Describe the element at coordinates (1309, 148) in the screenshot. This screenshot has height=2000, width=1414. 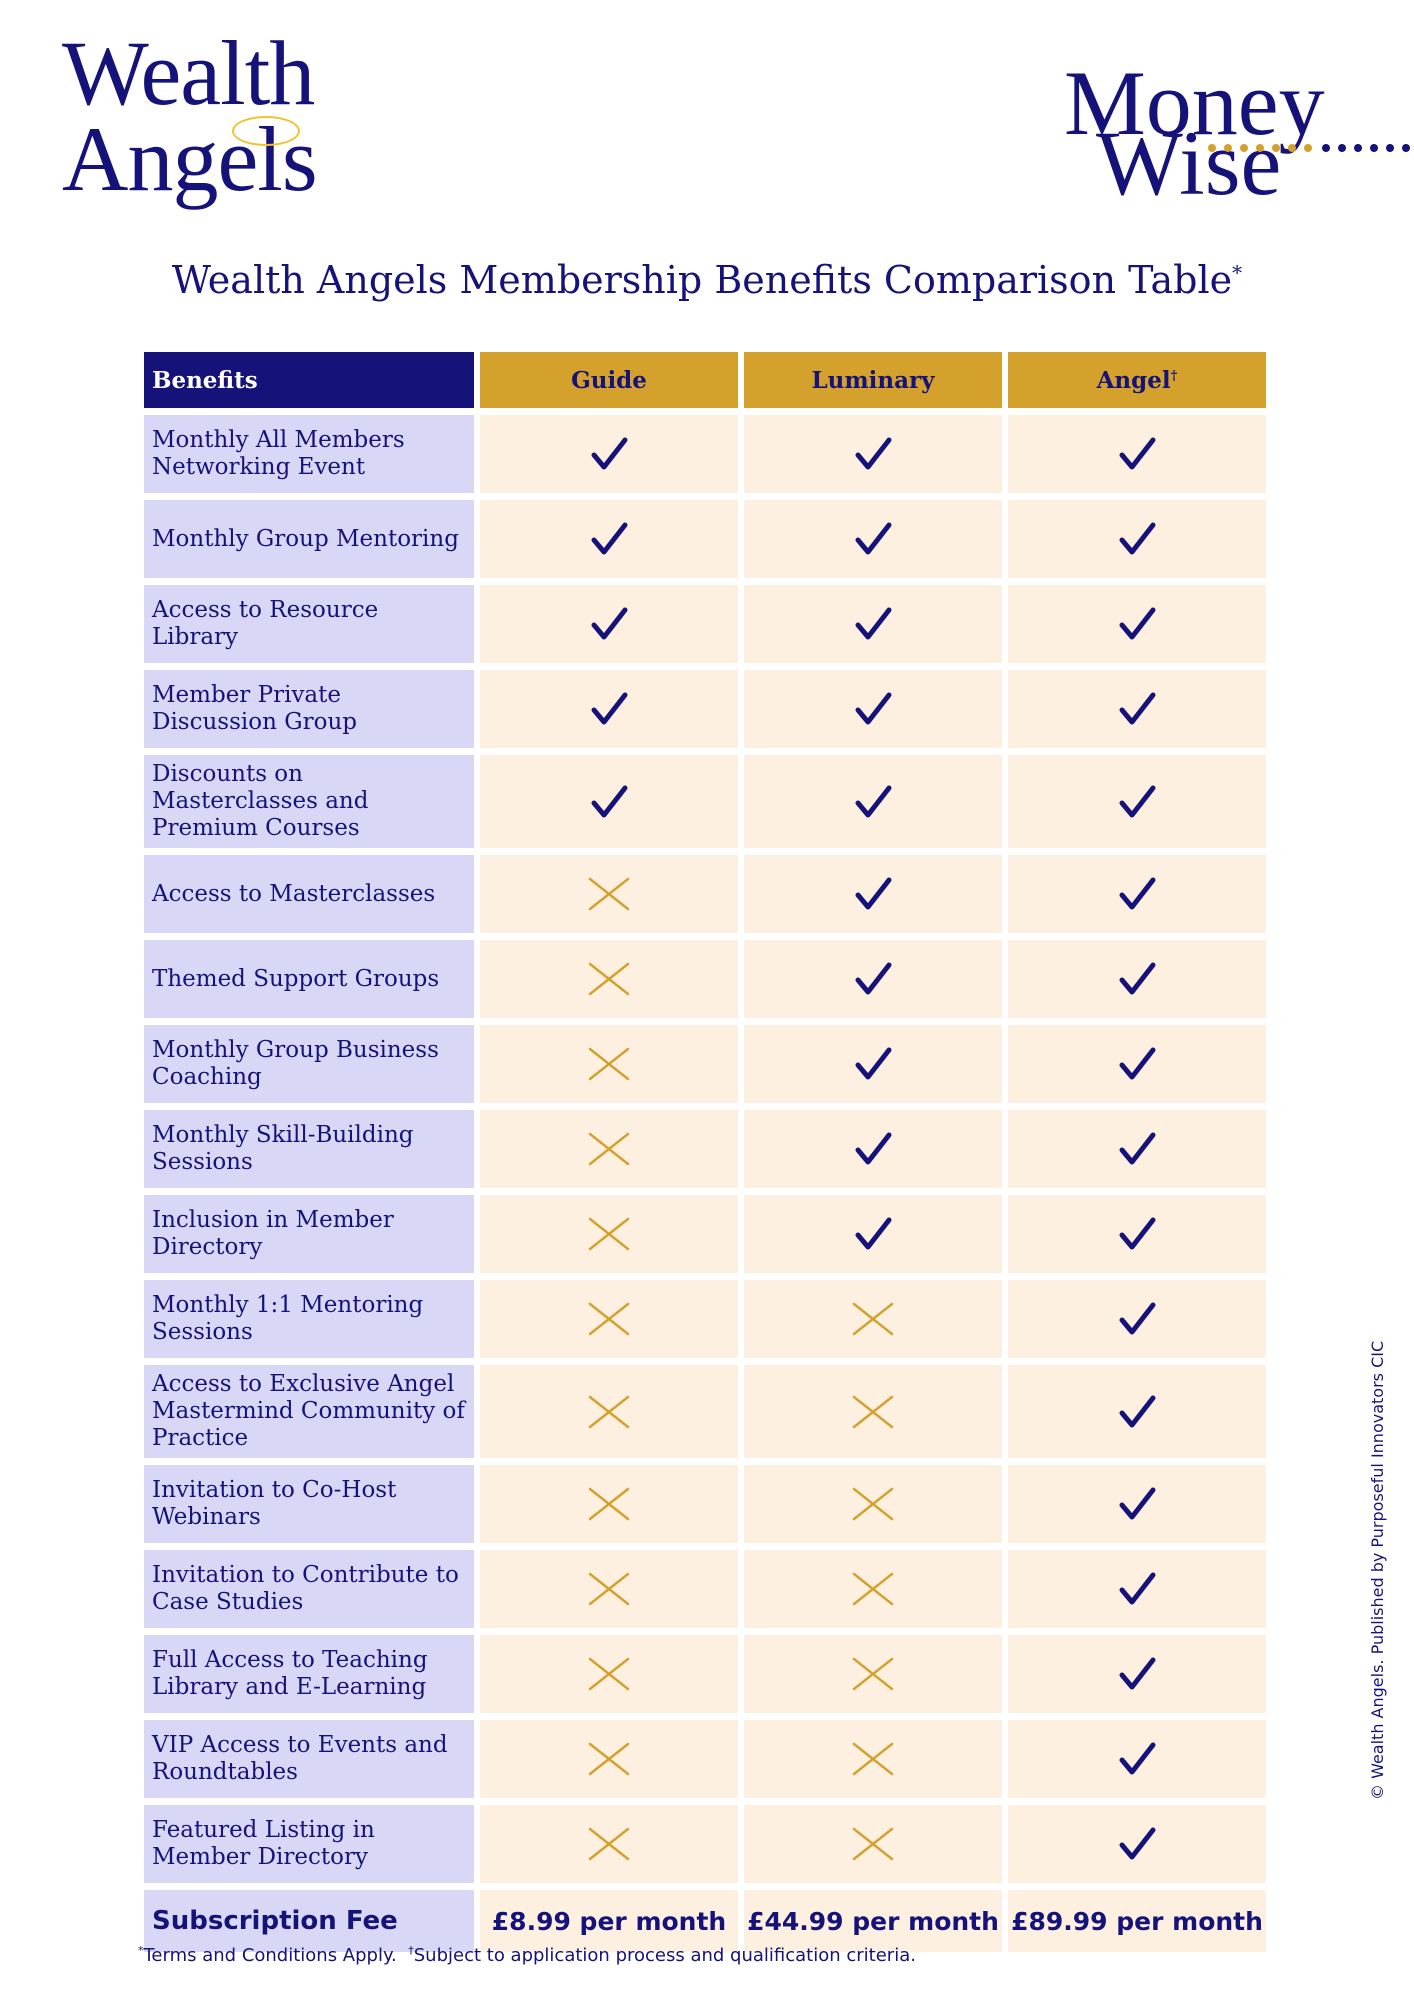
I see `dotted-line-icon` at that location.